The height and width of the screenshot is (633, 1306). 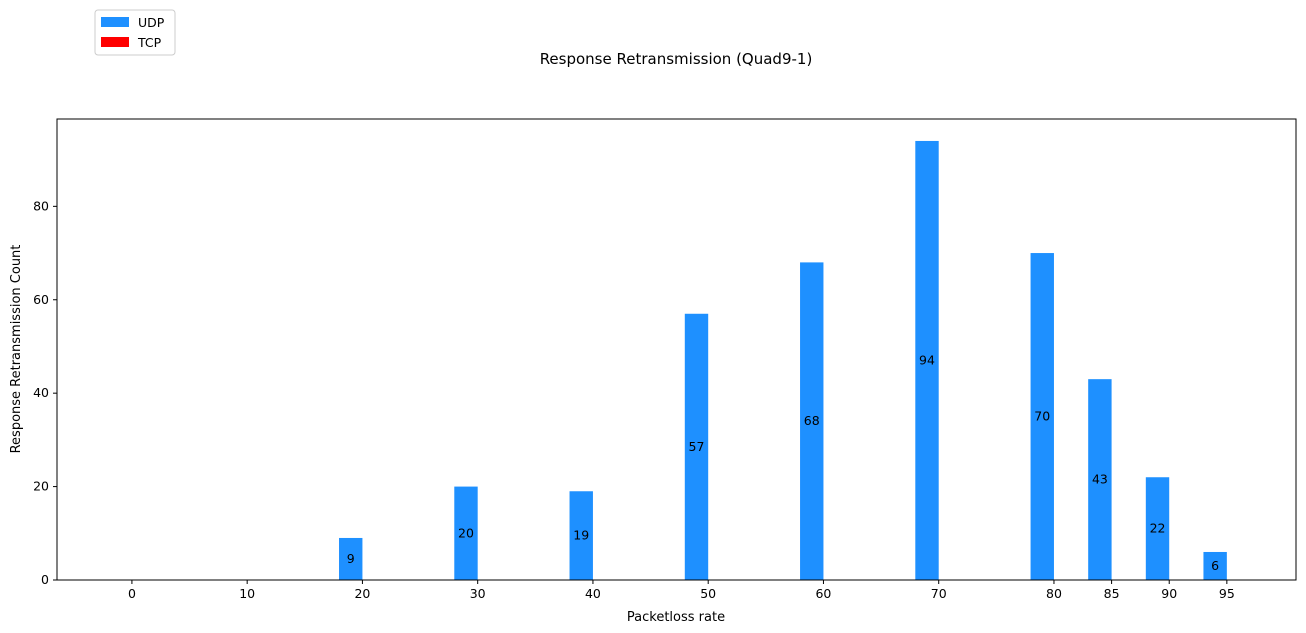 What do you see at coordinates (362, 593) in the screenshot?
I see `x-tick-label: 20` at bounding box center [362, 593].